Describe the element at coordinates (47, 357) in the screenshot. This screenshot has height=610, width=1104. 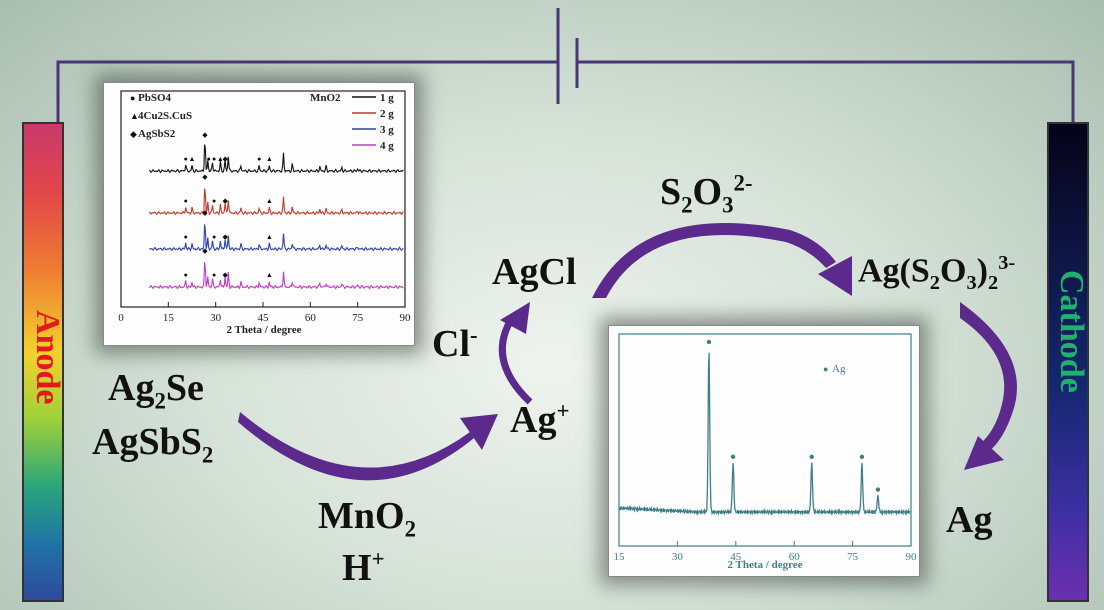
I see `anode-label: Anode` at that location.